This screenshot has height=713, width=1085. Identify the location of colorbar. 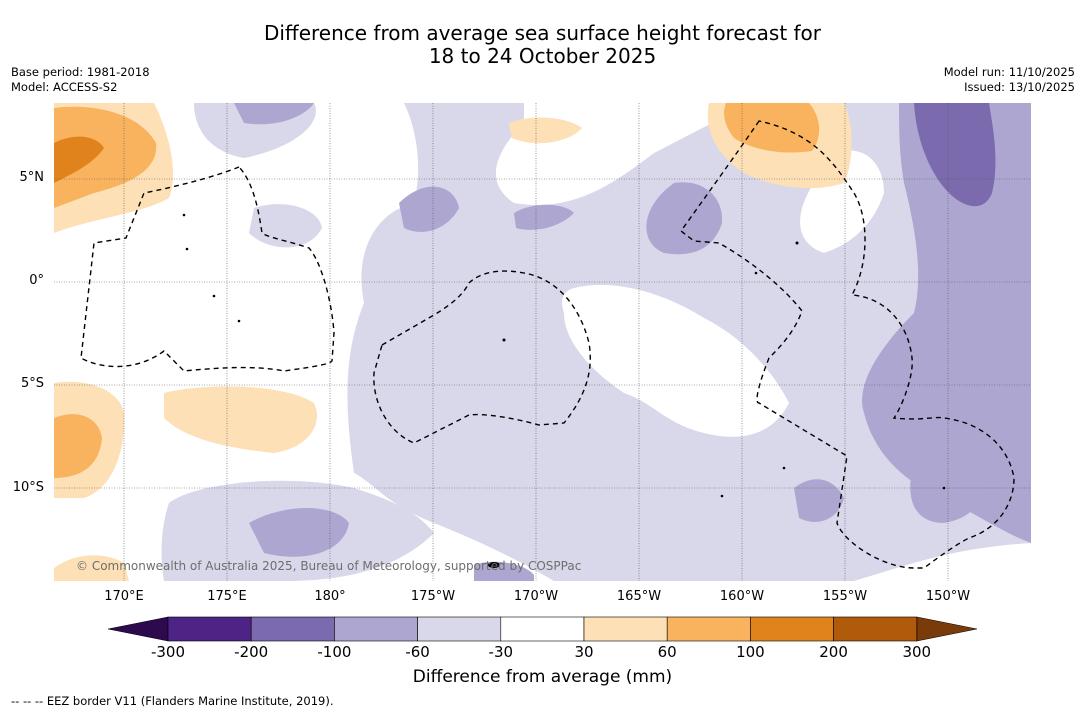
(543, 629).